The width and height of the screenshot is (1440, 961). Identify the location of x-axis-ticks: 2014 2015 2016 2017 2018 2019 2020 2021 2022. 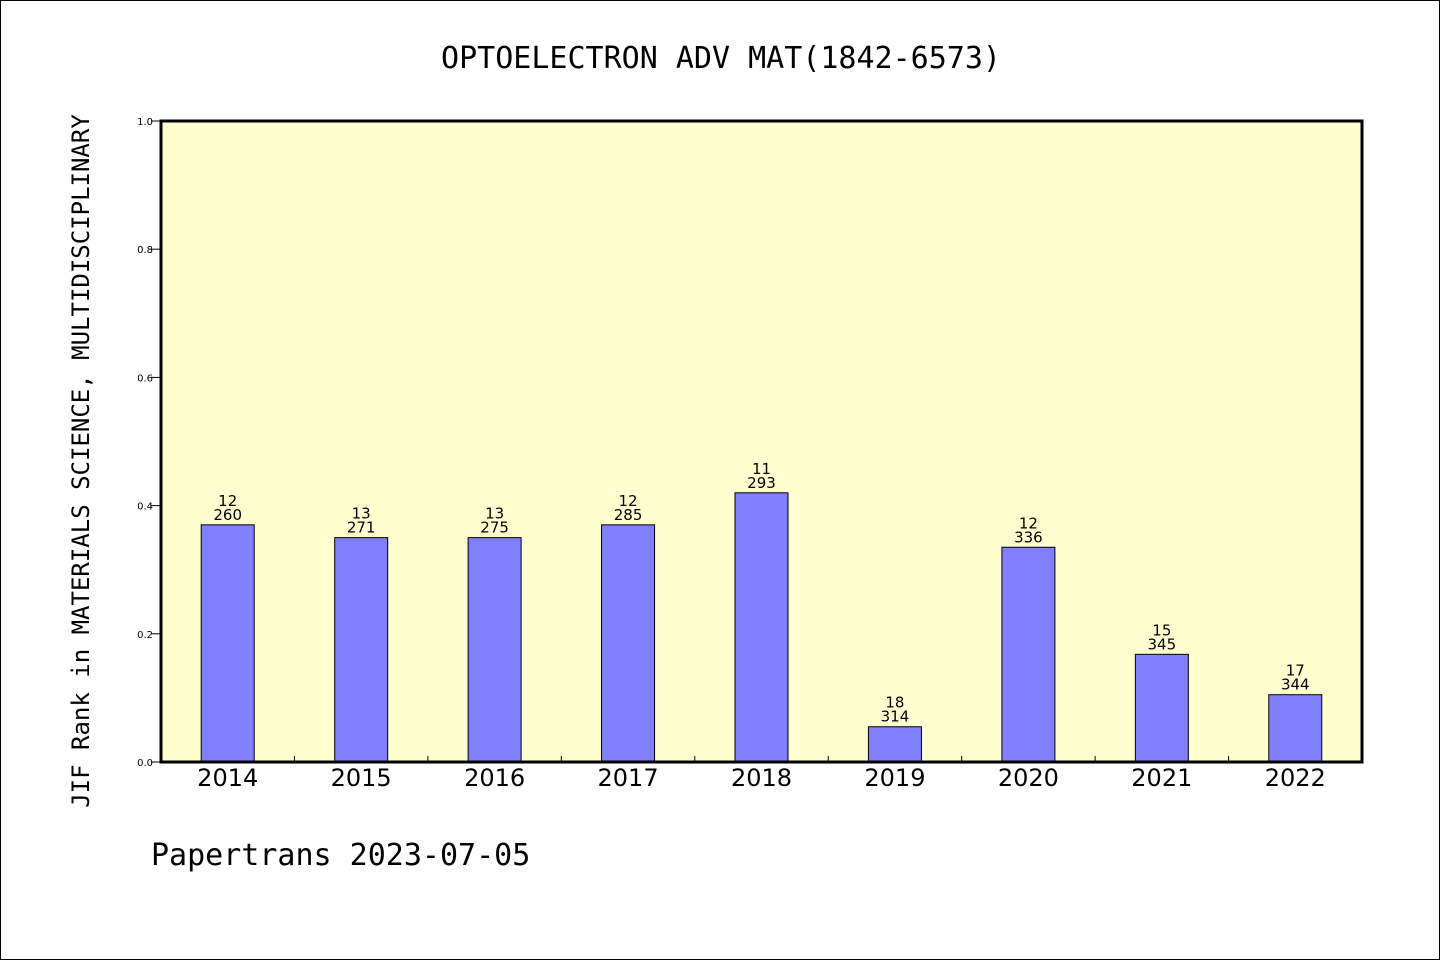
(761, 774).